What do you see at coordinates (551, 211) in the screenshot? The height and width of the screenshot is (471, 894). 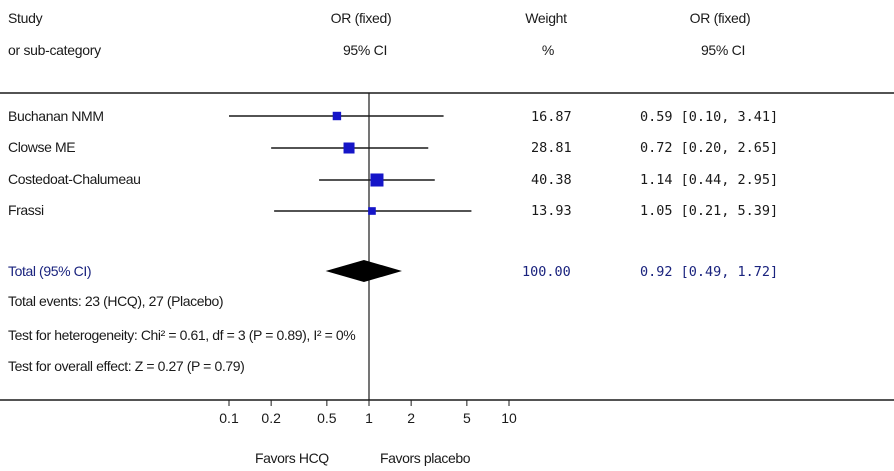 I see `weight-value: 13.93` at bounding box center [551, 211].